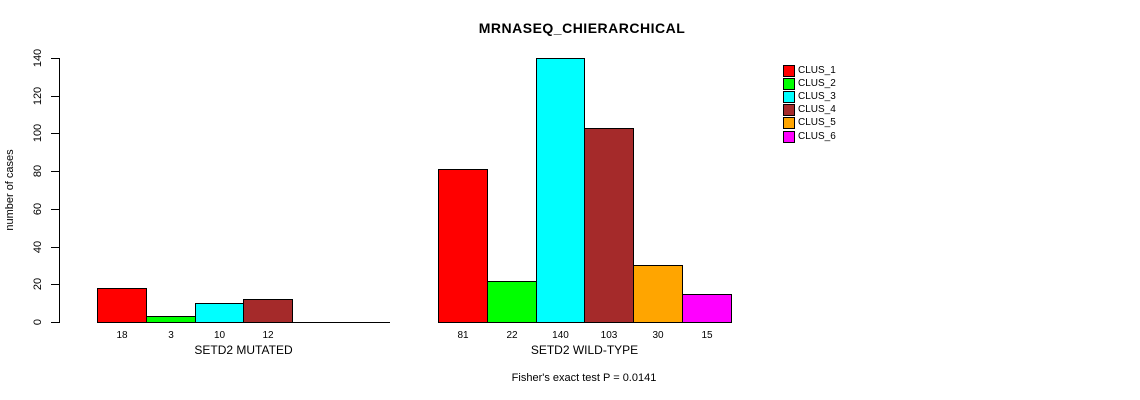 This screenshot has width=1140, height=400. Describe the element at coordinates (122, 335) in the screenshot. I see `bar-value-label: 18` at that location.